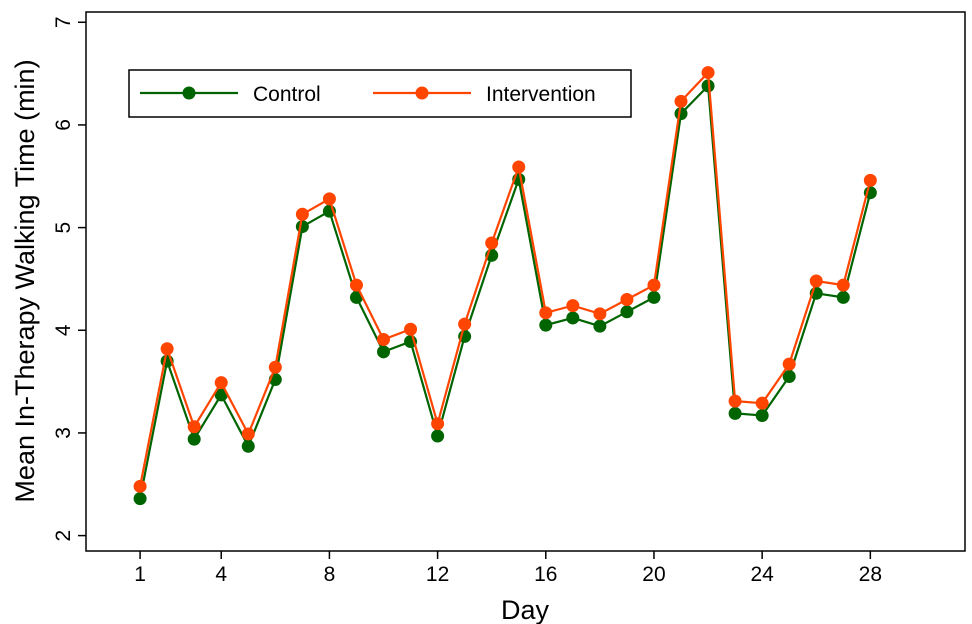 Image resolution: width=972 pixels, height=624 pixels. Describe the element at coordinates (484, 94) in the screenshot. I see `legend-item: Intervention` at that location.